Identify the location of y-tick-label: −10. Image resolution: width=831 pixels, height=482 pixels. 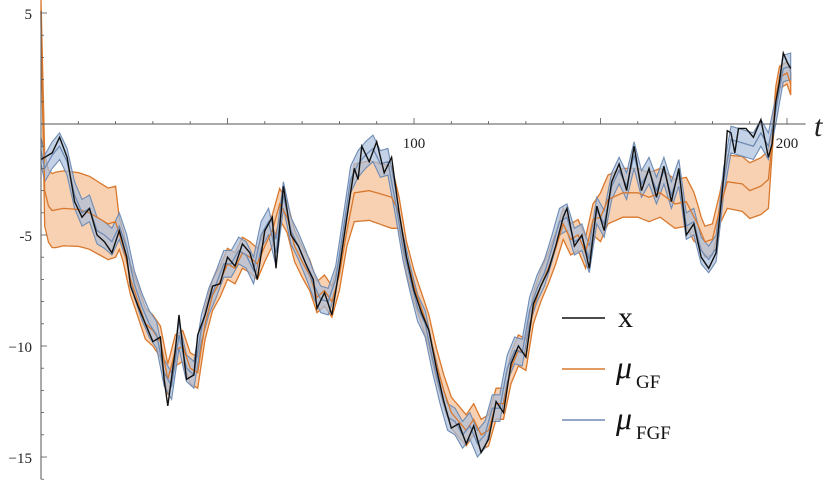
(20, 348).